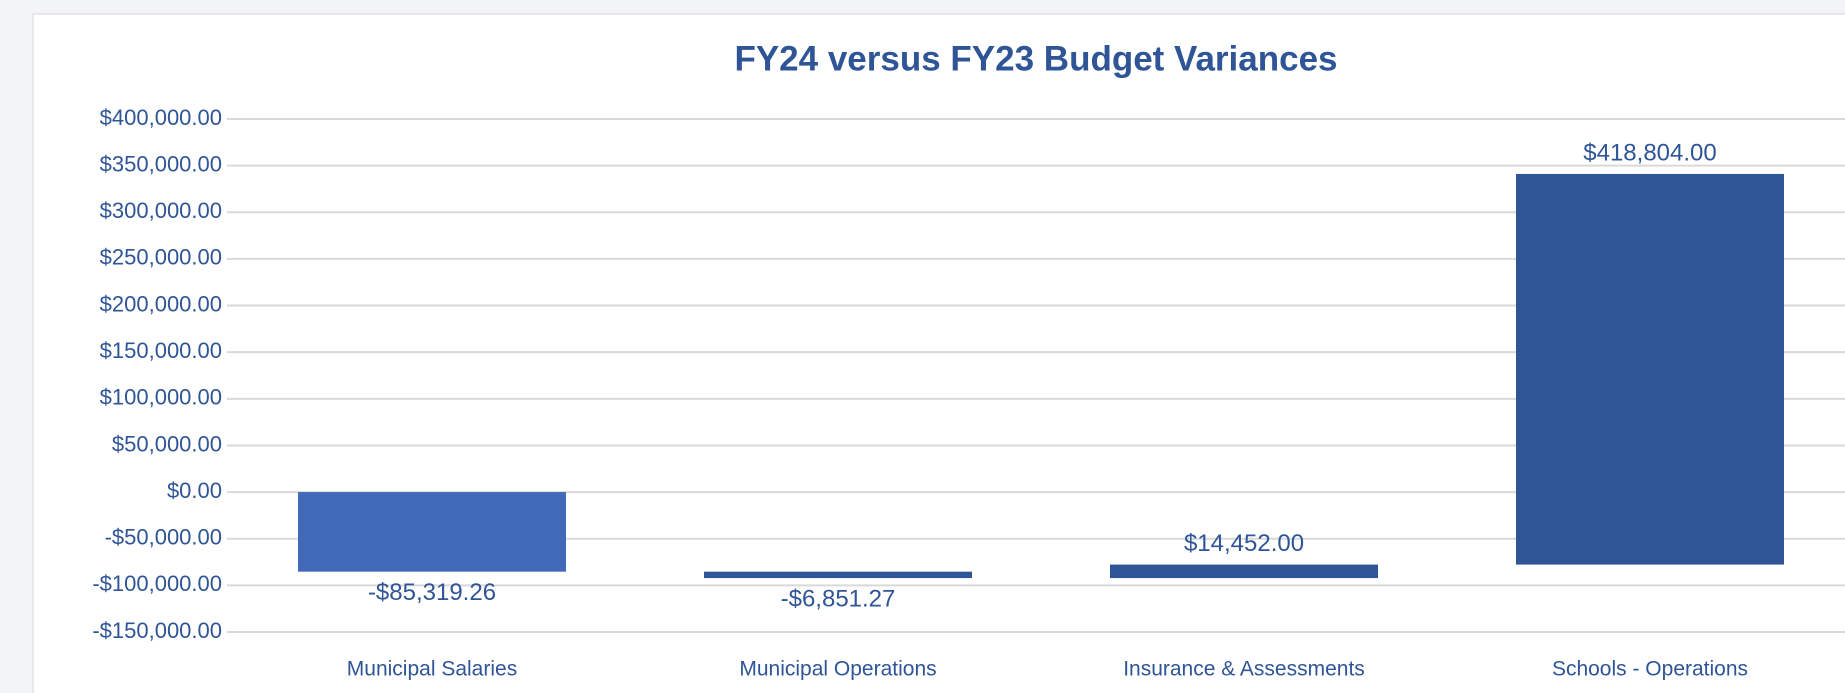  I want to click on x-tick-label: Schools - Operations, so click(1650, 669).